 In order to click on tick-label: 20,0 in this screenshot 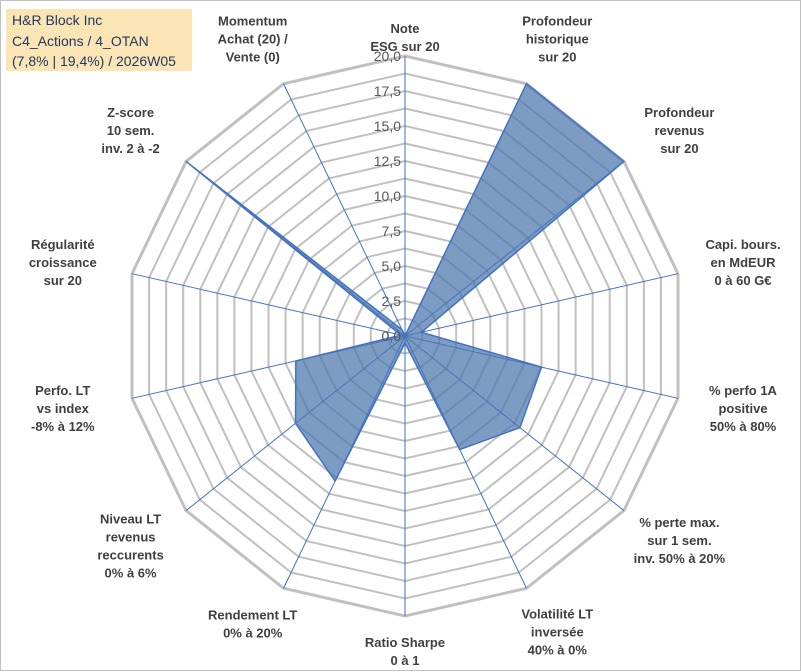, I will do `click(387, 56)`.